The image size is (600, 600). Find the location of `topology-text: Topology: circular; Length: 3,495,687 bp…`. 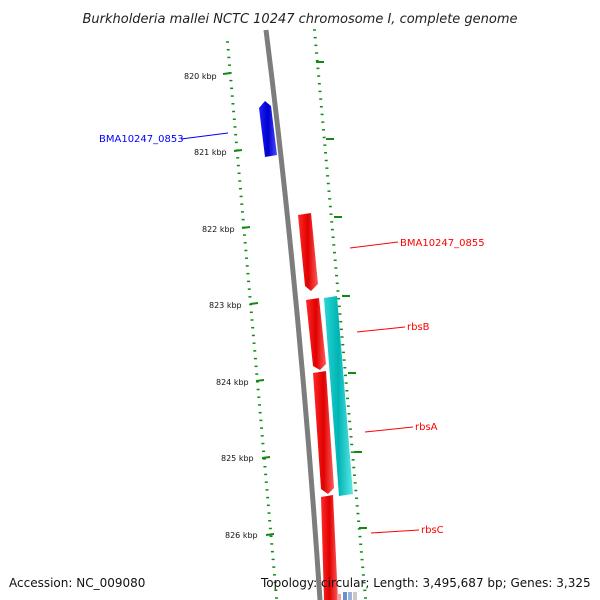

topology-text: Topology: circular; Length: 3,495,687 bp… is located at coordinates (425, 583).